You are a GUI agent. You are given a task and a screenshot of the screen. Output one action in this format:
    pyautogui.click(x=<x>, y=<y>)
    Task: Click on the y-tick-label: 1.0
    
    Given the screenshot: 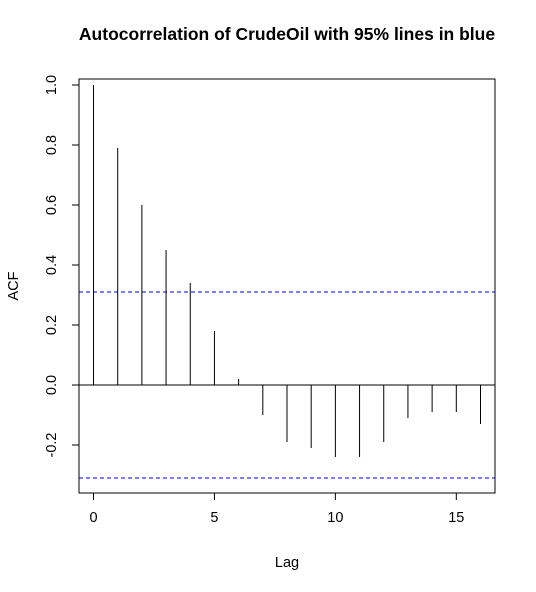 What is the action you would take?
    pyautogui.click(x=52, y=85)
    